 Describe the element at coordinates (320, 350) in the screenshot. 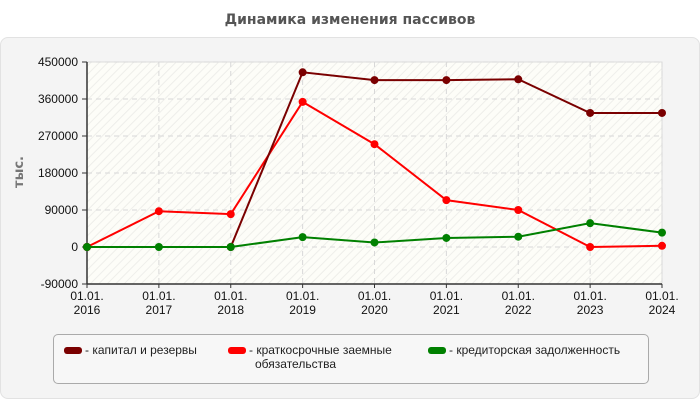

I see `legend-label-line1: - краткосрочные заемные` at that location.